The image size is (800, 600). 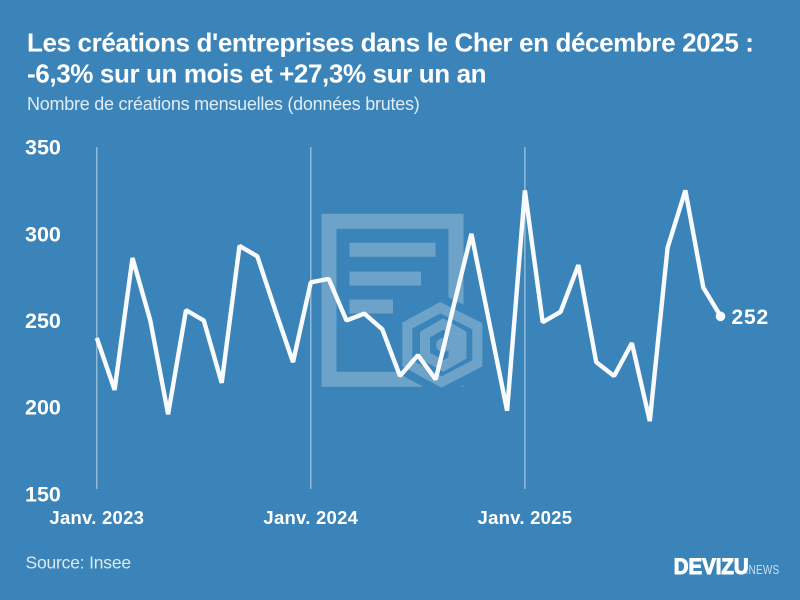 I want to click on svg-text: 300, so click(x=43, y=234).